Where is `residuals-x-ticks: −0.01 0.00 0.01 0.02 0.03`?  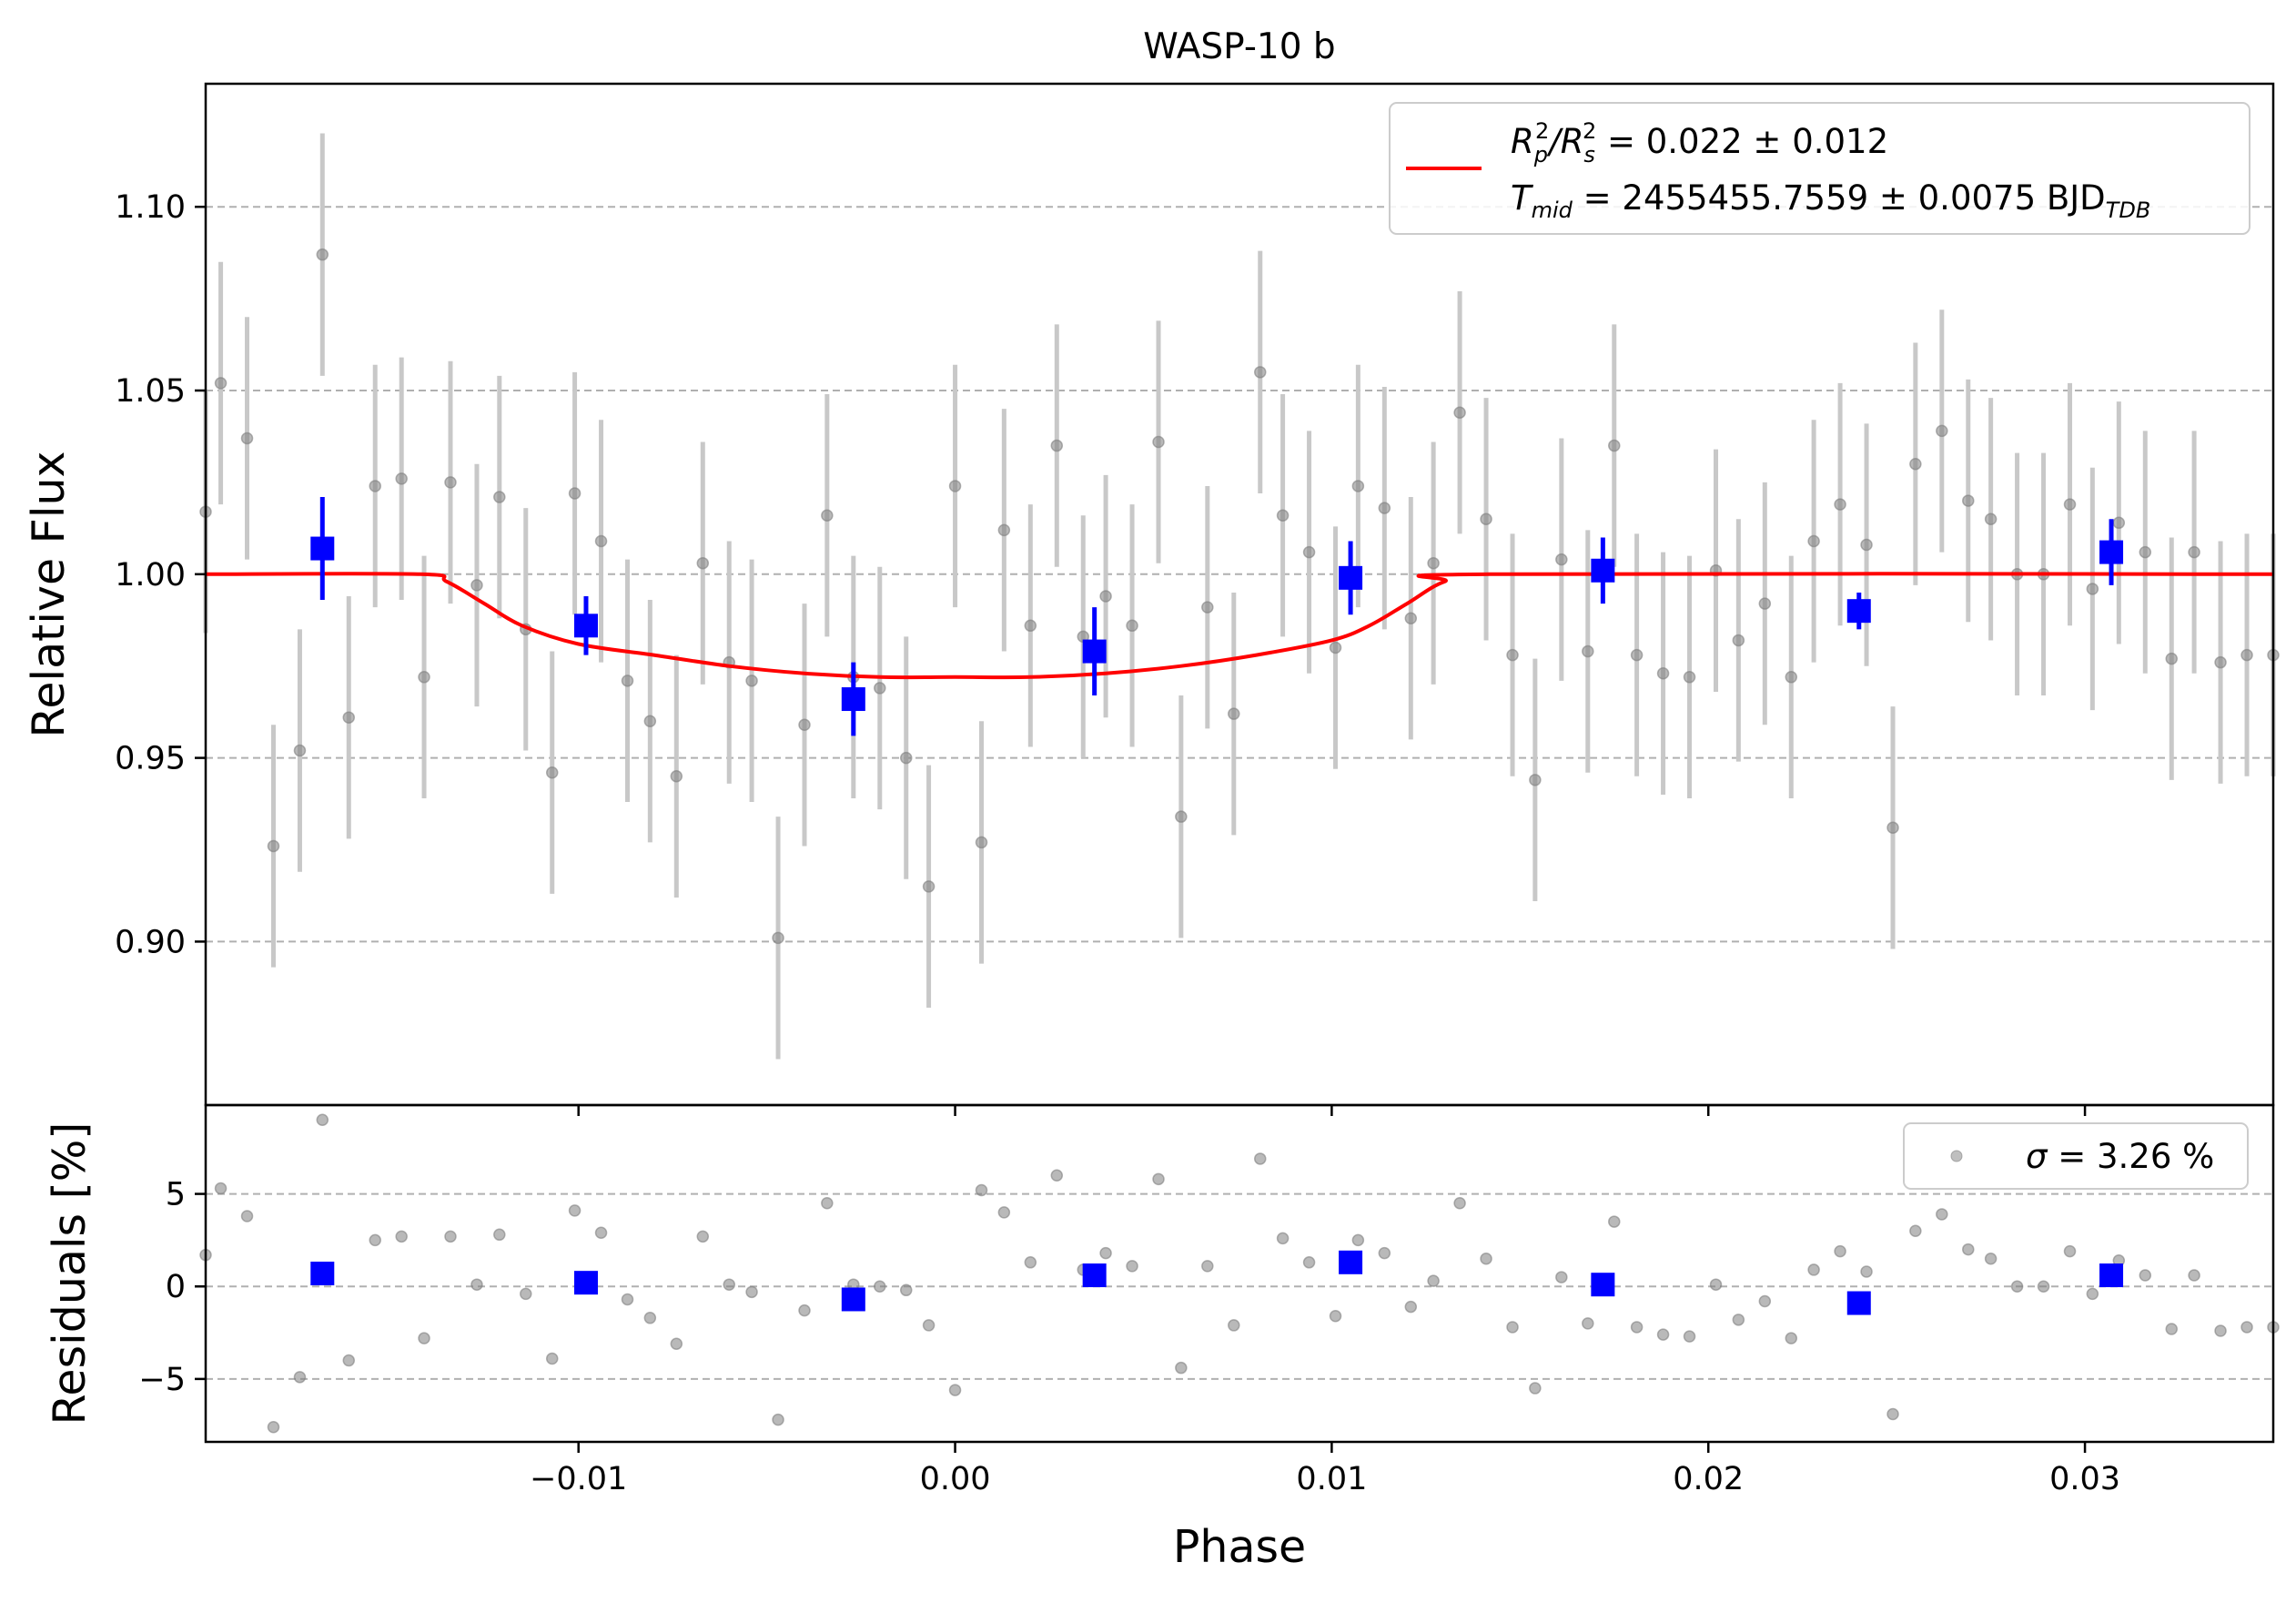 residuals-x-ticks: −0.01 0.00 0.01 0.02 0.03 is located at coordinates (1325, 1469).